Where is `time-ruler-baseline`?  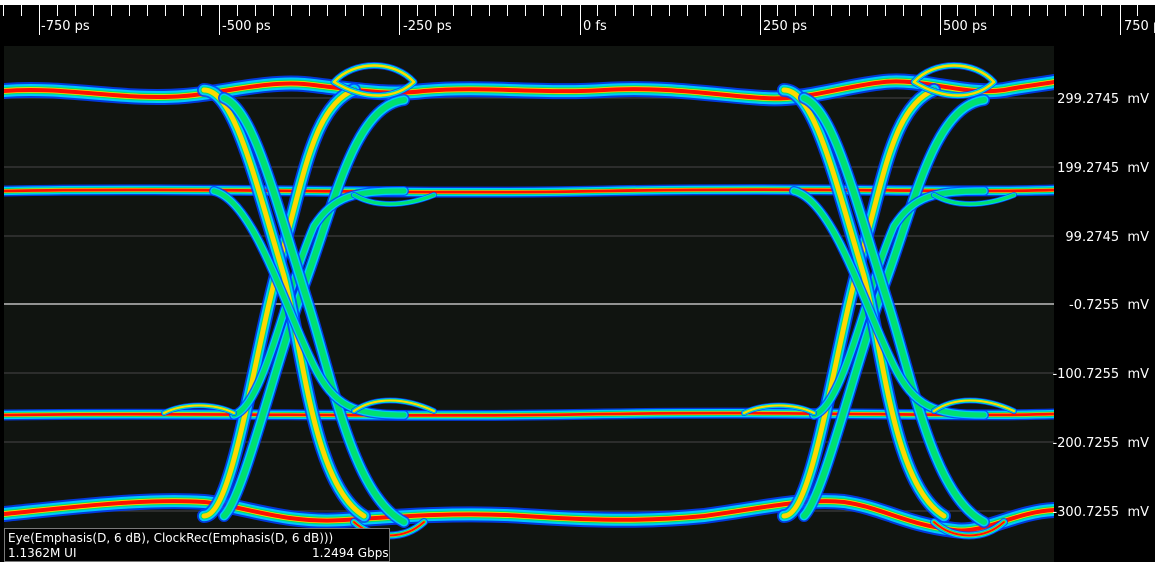
time-ruler-baseline is located at coordinates (577, 2).